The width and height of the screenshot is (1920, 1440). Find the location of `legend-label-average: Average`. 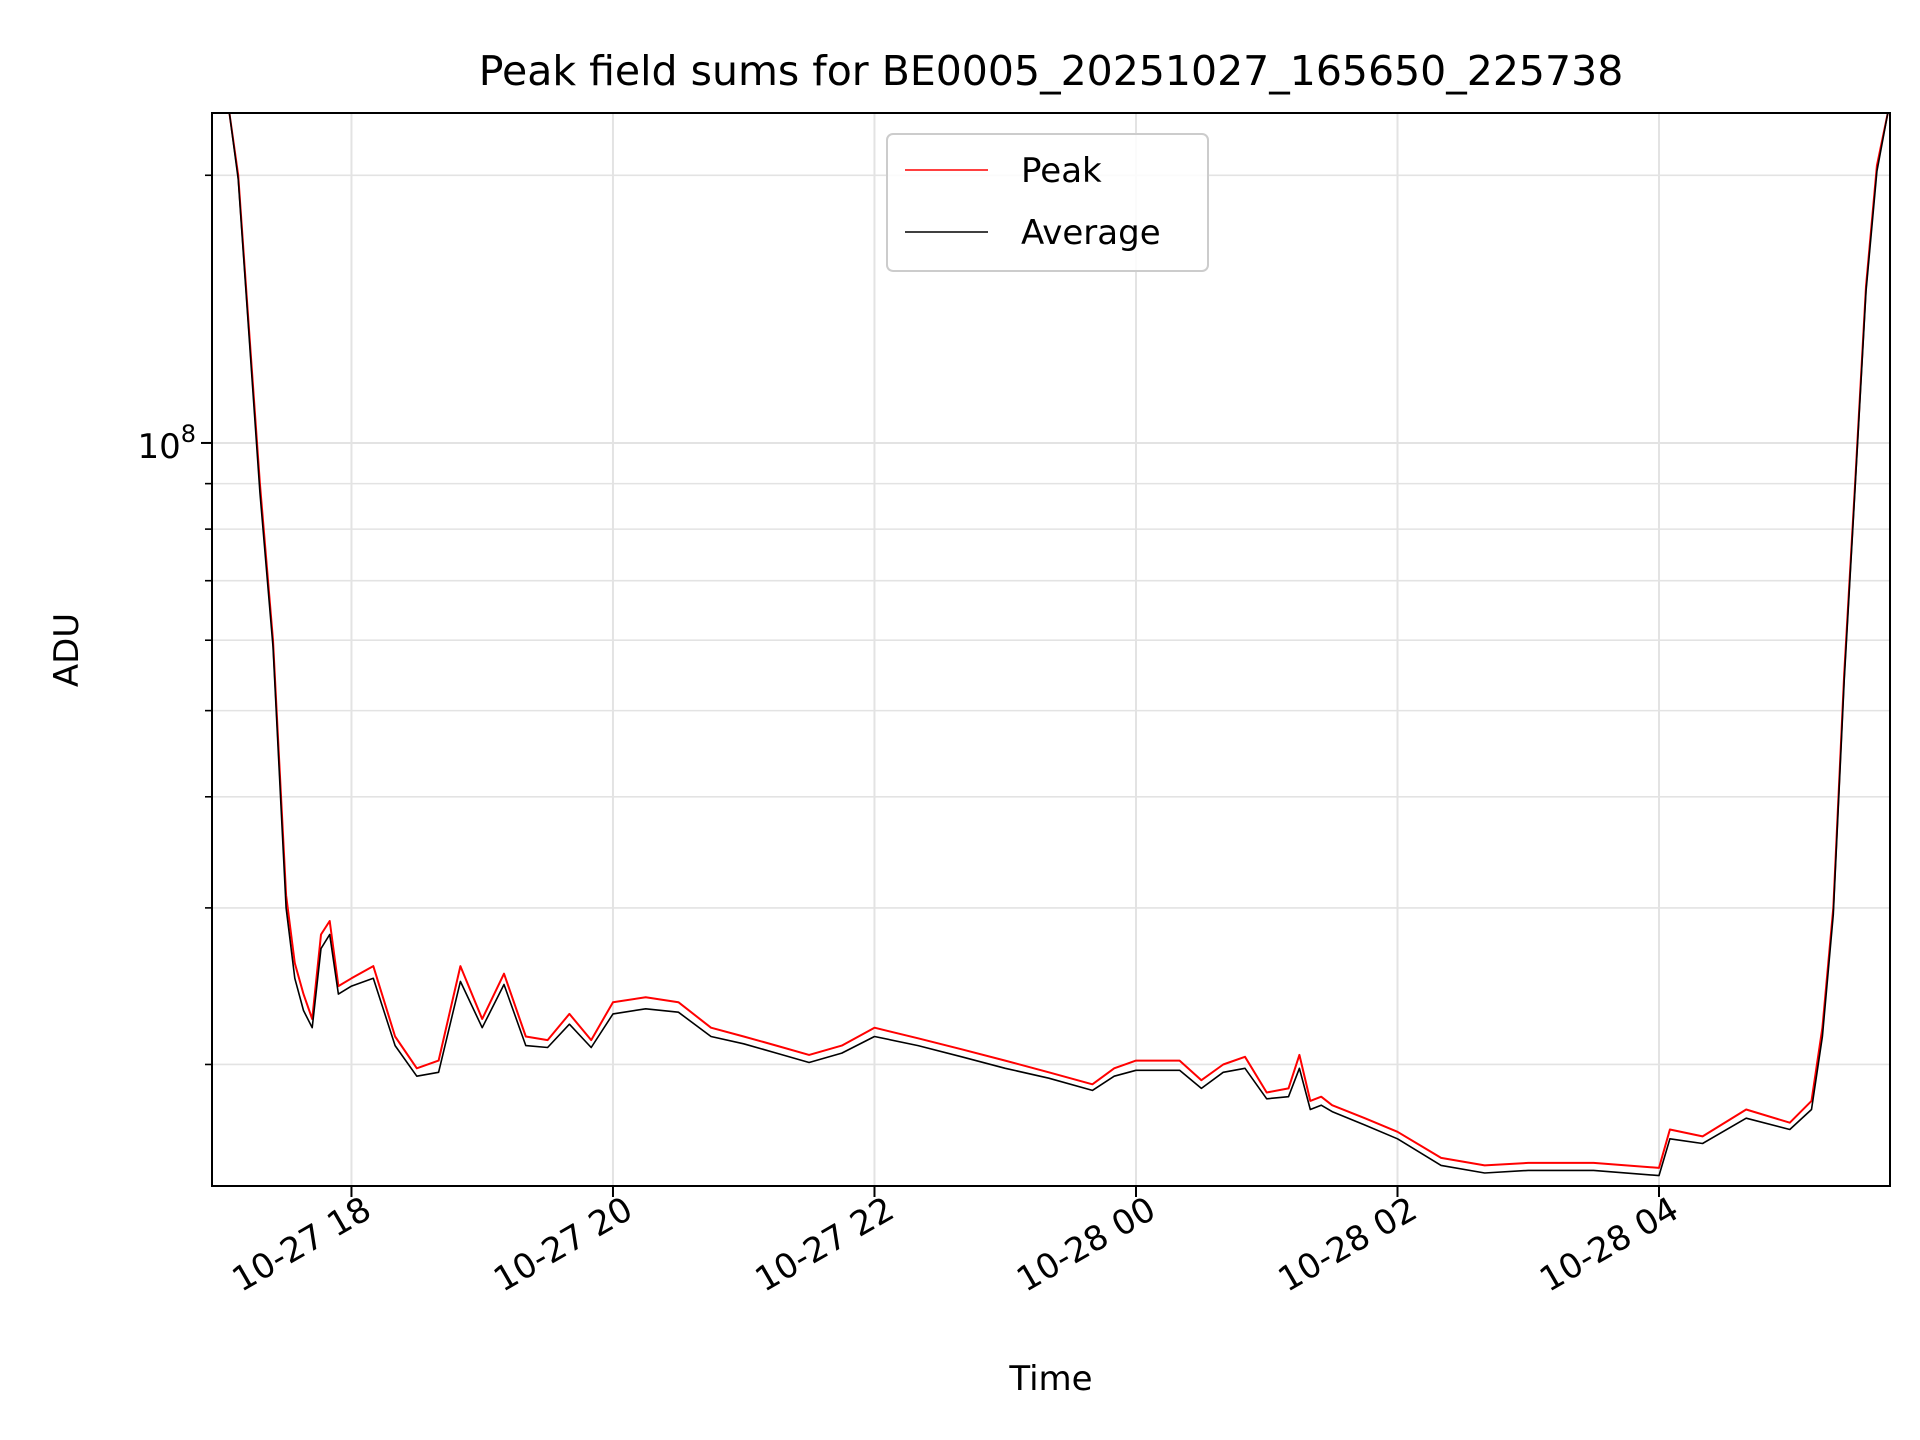

legend-label-average: Average is located at coordinates (1091, 233).